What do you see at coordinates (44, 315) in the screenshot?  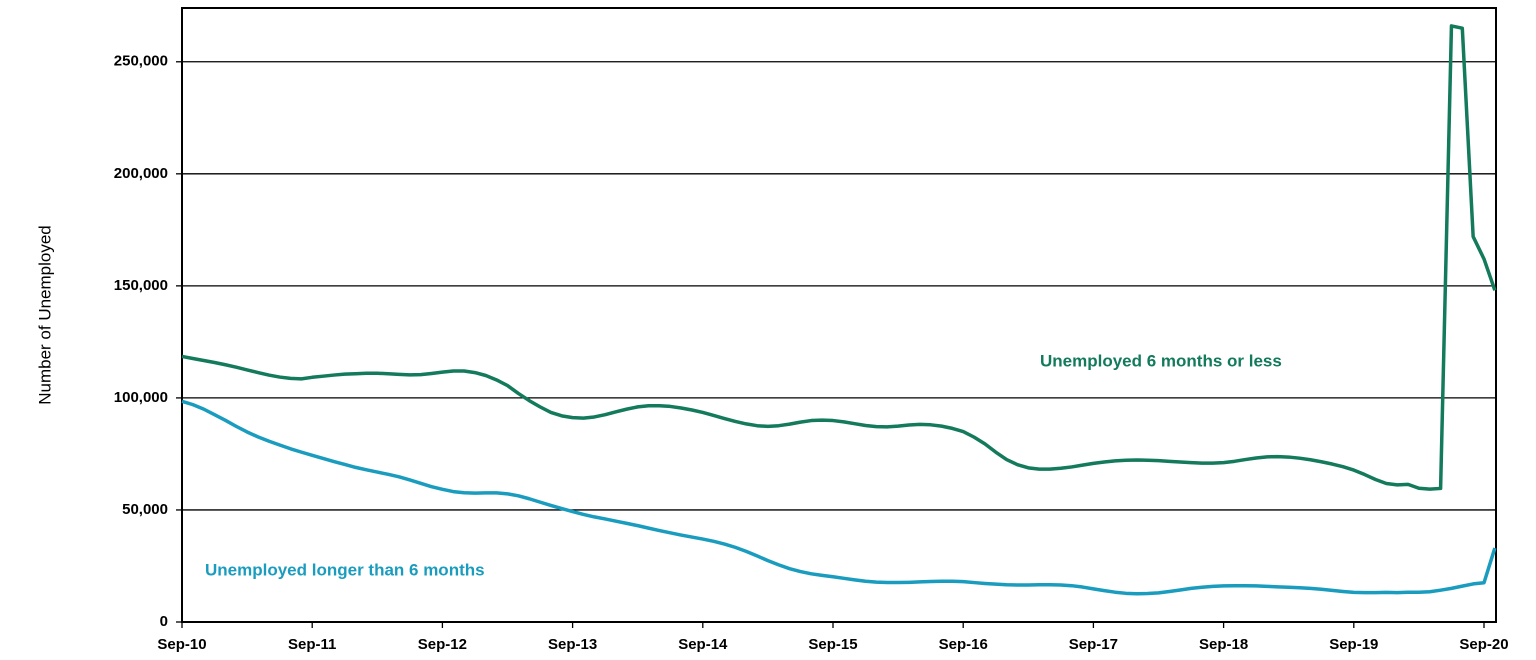 I see `y-axis-title: Number of Unemployed` at bounding box center [44, 315].